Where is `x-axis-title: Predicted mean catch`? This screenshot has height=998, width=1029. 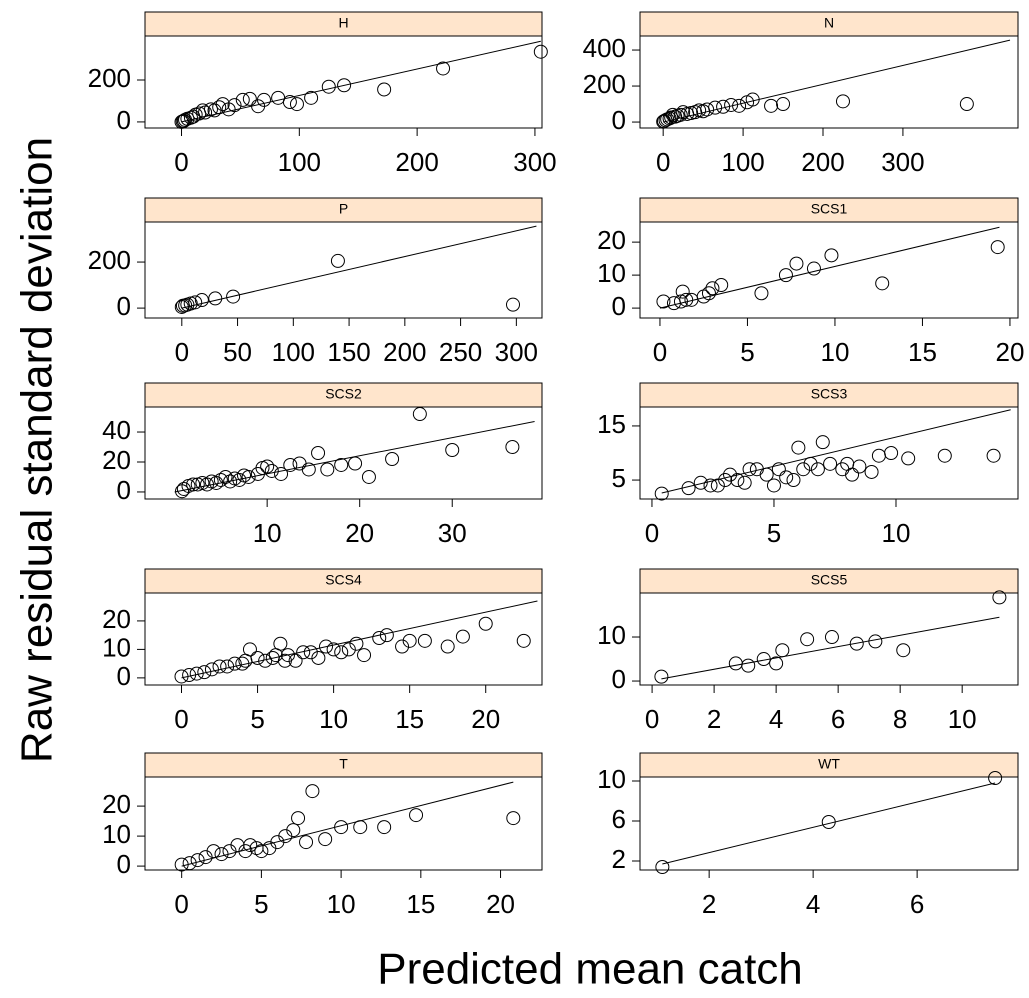 x-axis-title: Predicted mean catch is located at coordinates (590, 969).